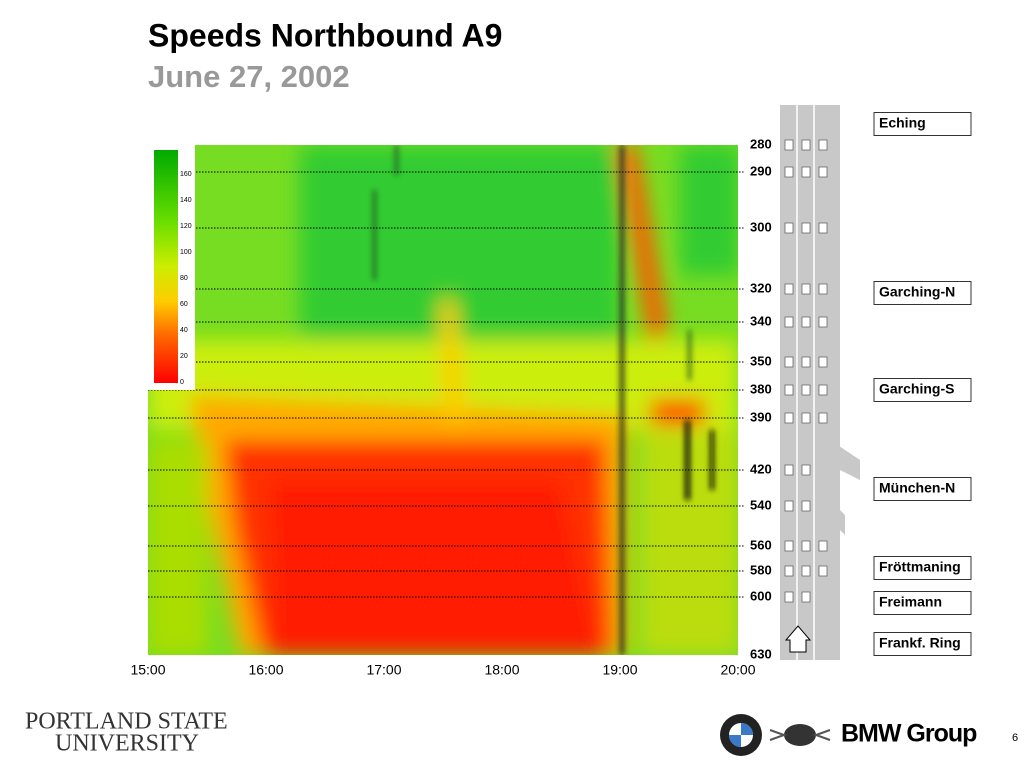  I want to click on exit-label: Freimann, so click(910, 602).